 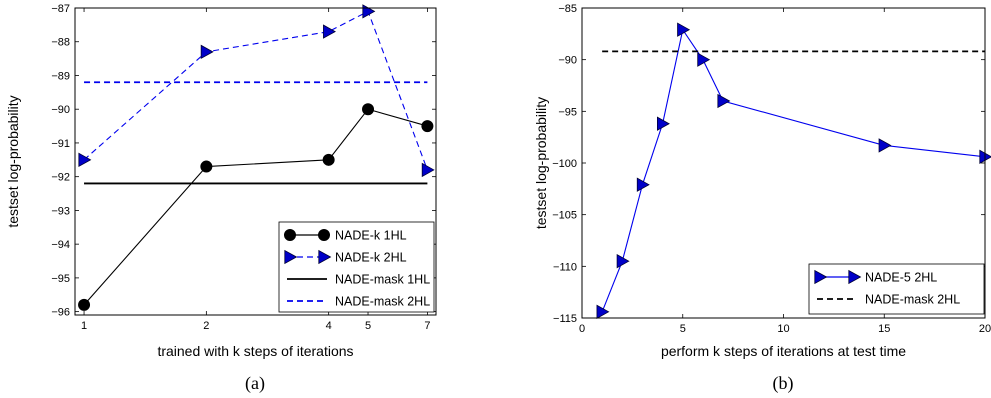 I want to click on y-tick-label: −105, so click(x=564, y=216).